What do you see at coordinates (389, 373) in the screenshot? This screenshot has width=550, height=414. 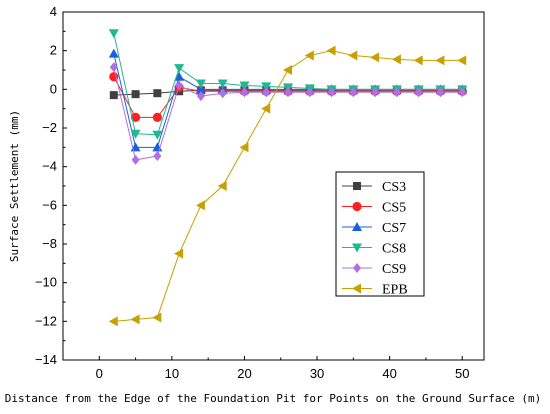 I see `x-tick-label: 40` at bounding box center [389, 373].